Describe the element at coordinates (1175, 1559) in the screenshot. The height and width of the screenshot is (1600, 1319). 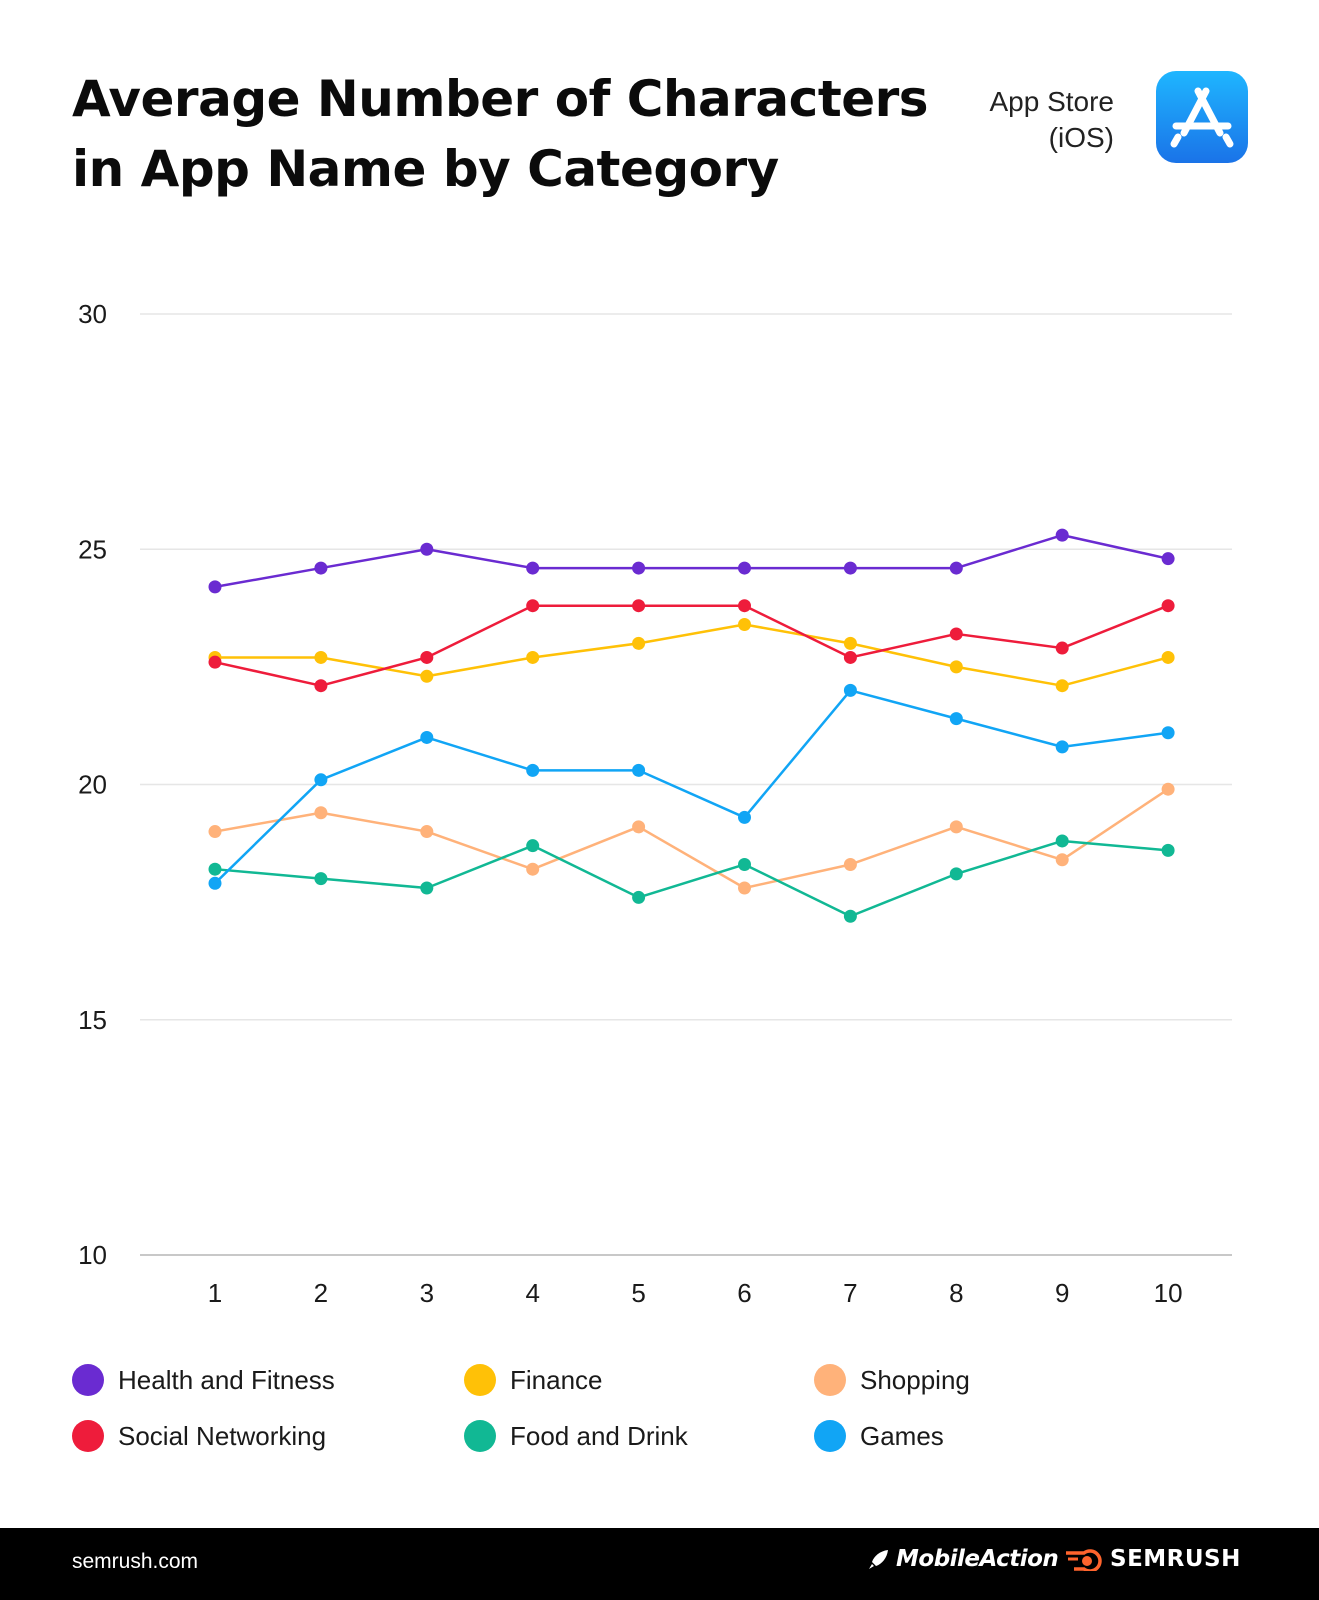
I see `semrush-text: SEMRUSH` at that location.